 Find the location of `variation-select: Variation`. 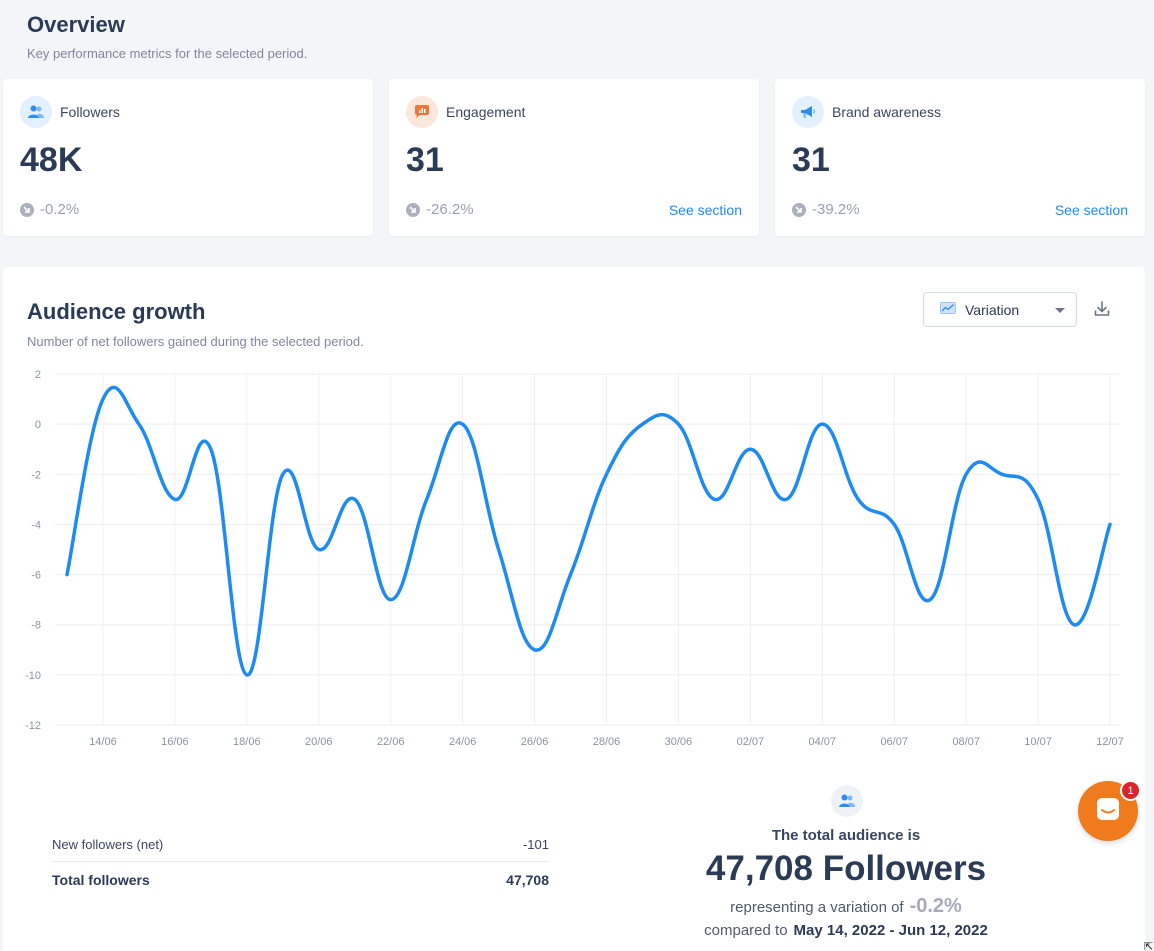

variation-select: Variation is located at coordinates (1000, 309).